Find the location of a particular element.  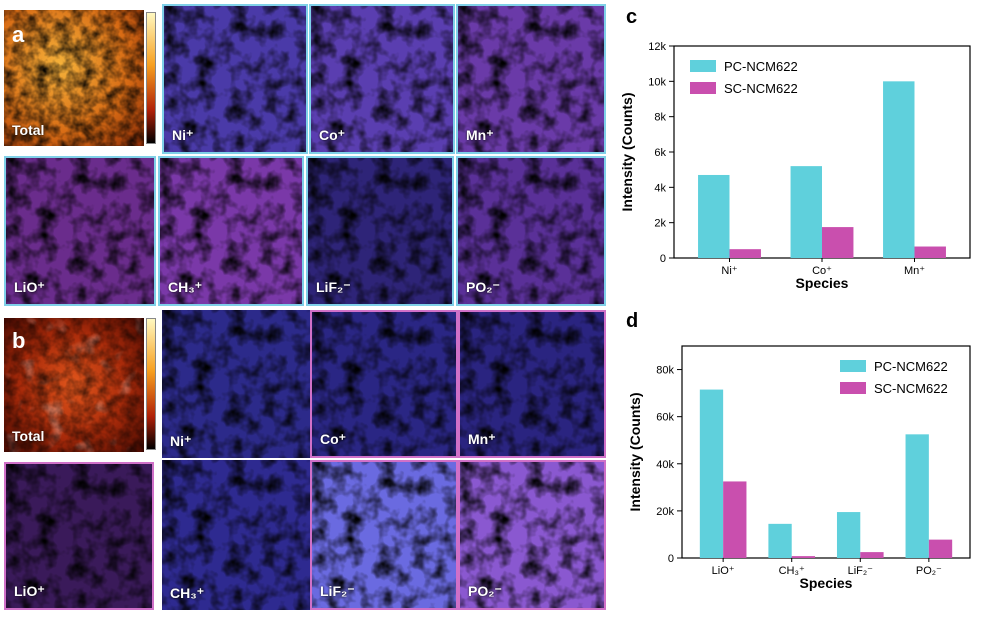

y-tick-label: 60k is located at coordinates (665, 418).